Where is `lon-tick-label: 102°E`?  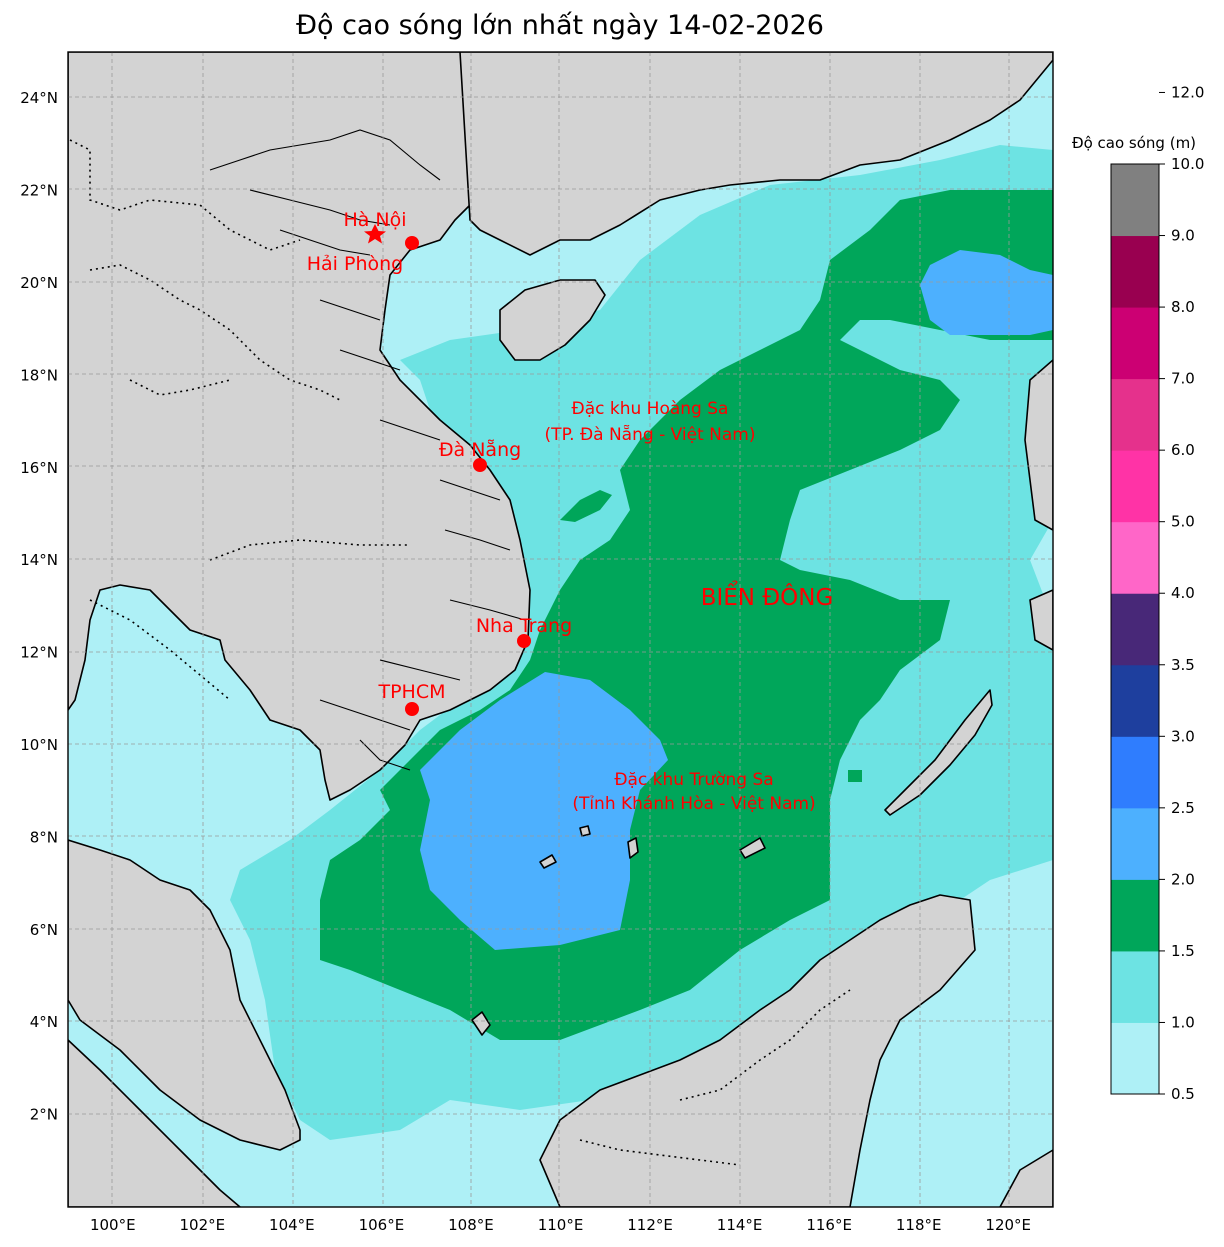 lon-tick-label: 102°E is located at coordinates (203, 1225).